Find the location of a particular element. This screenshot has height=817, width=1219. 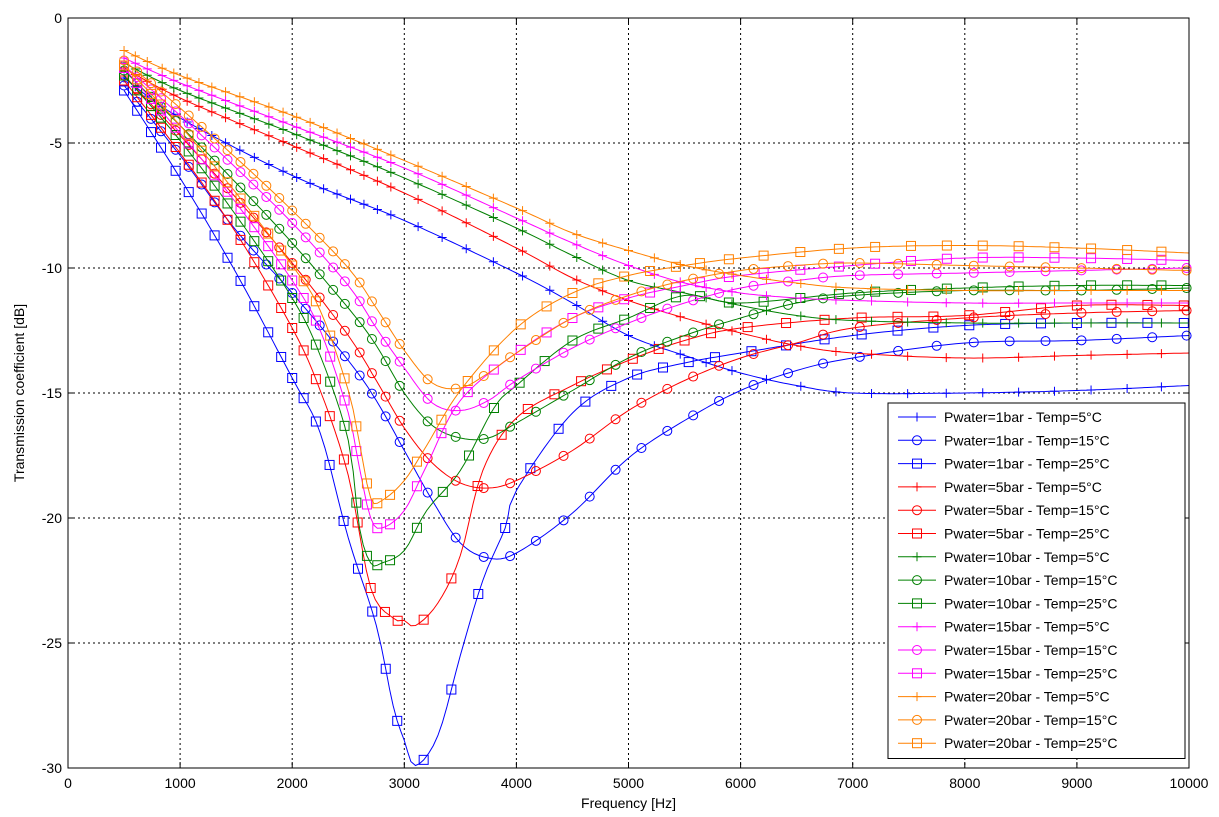

legend-label: Pwater=5bar - Temp=25°C is located at coordinates (1027, 534).